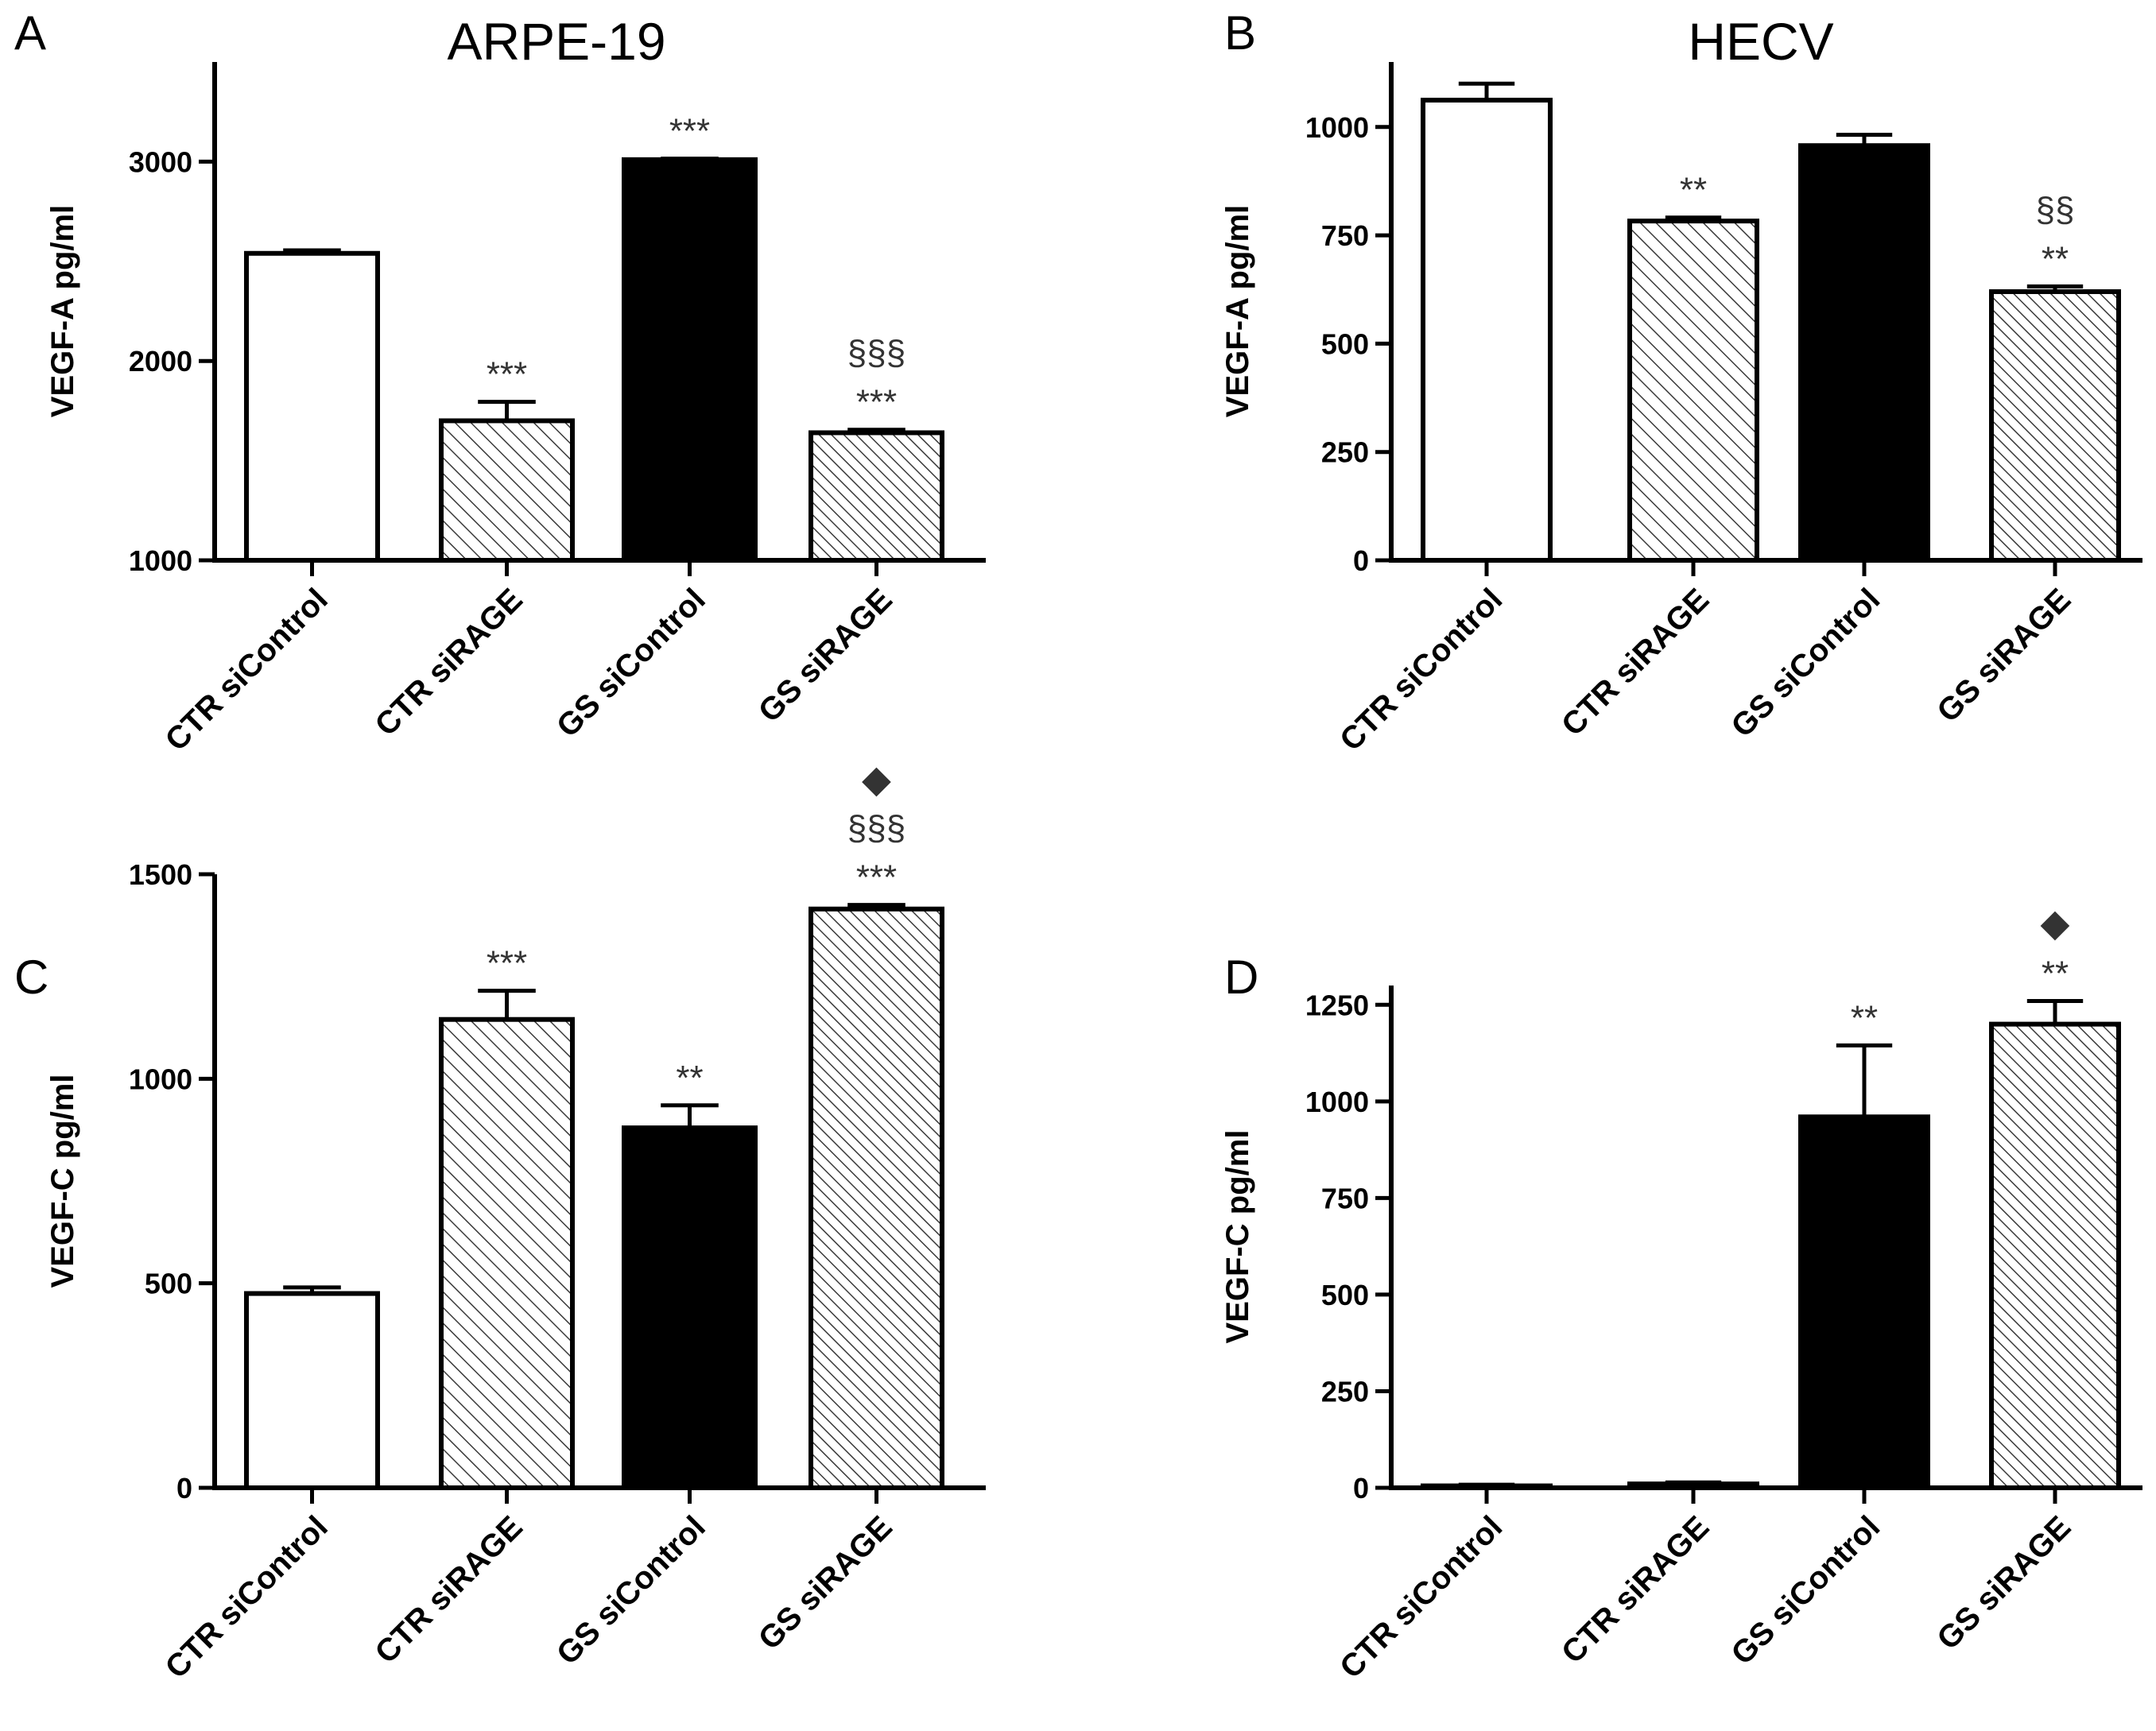  What do you see at coordinates (160, 874) in the screenshot?
I see `y-tick-label: 1500` at bounding box center [160, 874].